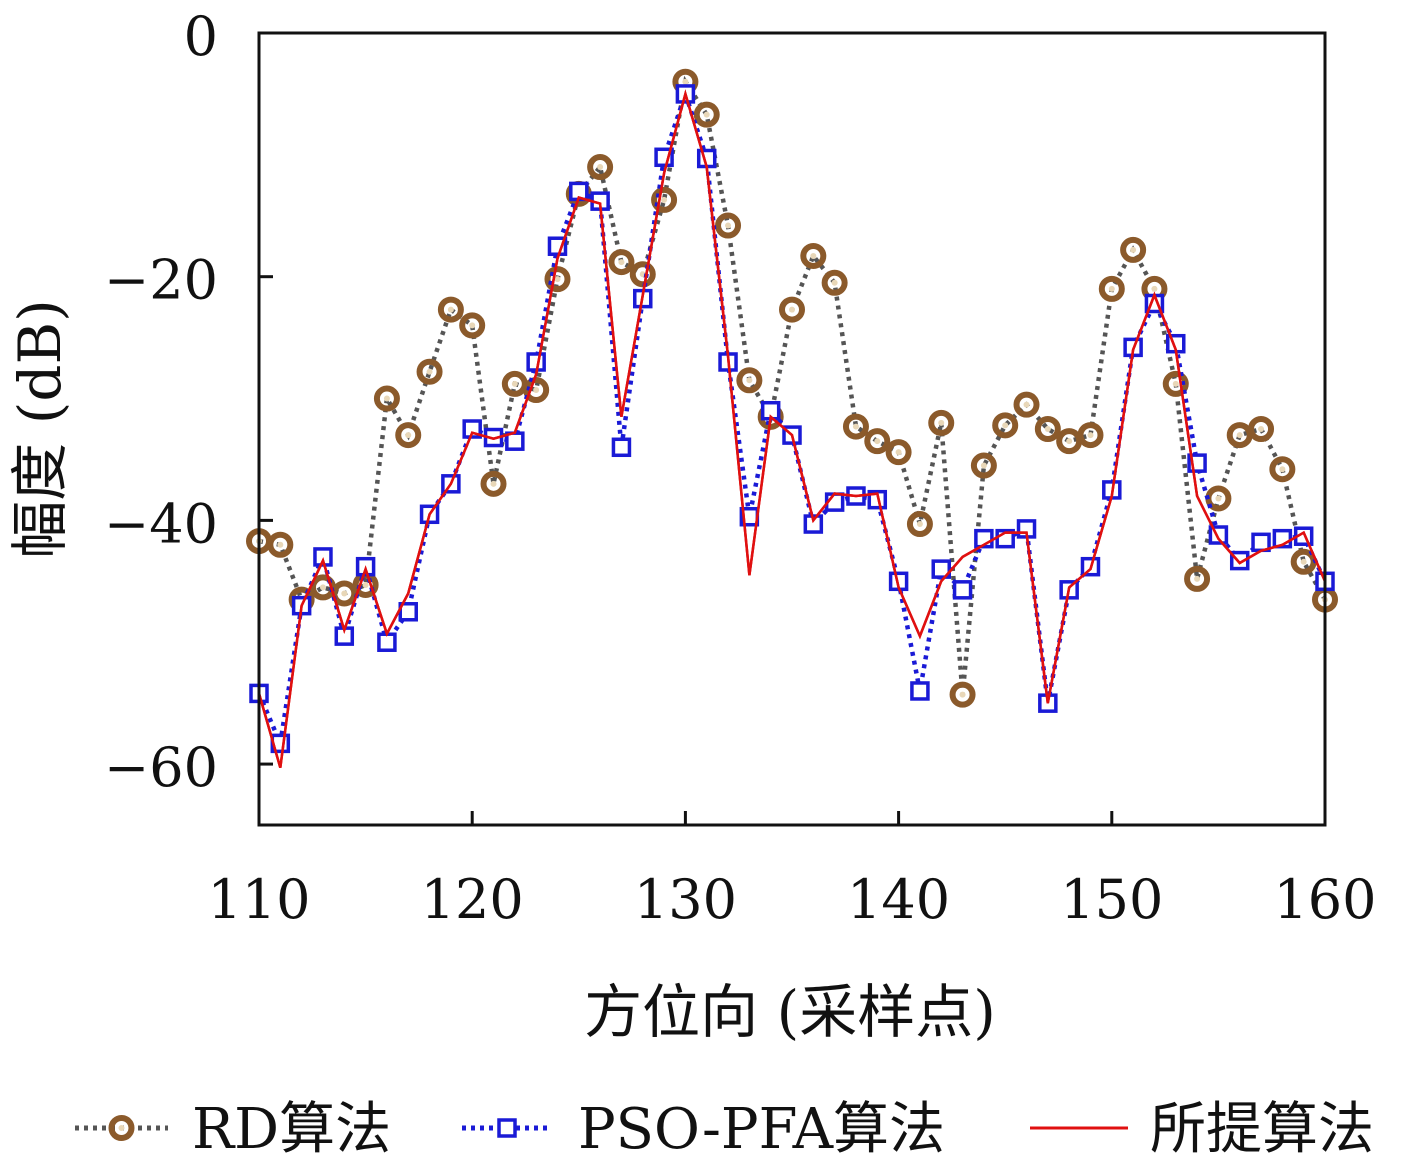 The width and height of the screenshot is (1417, 1165). What do you see at coordinates (685, 899) in the screenshot?
I see `x-tick-label: 130` at bounding box center [685, 899].